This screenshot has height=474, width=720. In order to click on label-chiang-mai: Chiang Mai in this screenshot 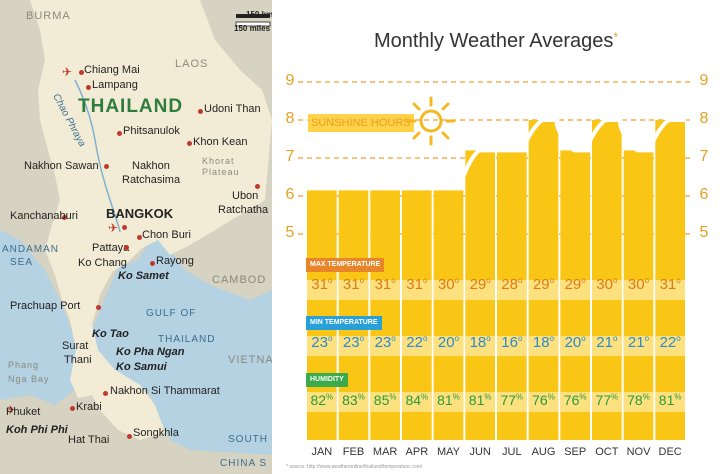, I will do `click(112, 70)`.